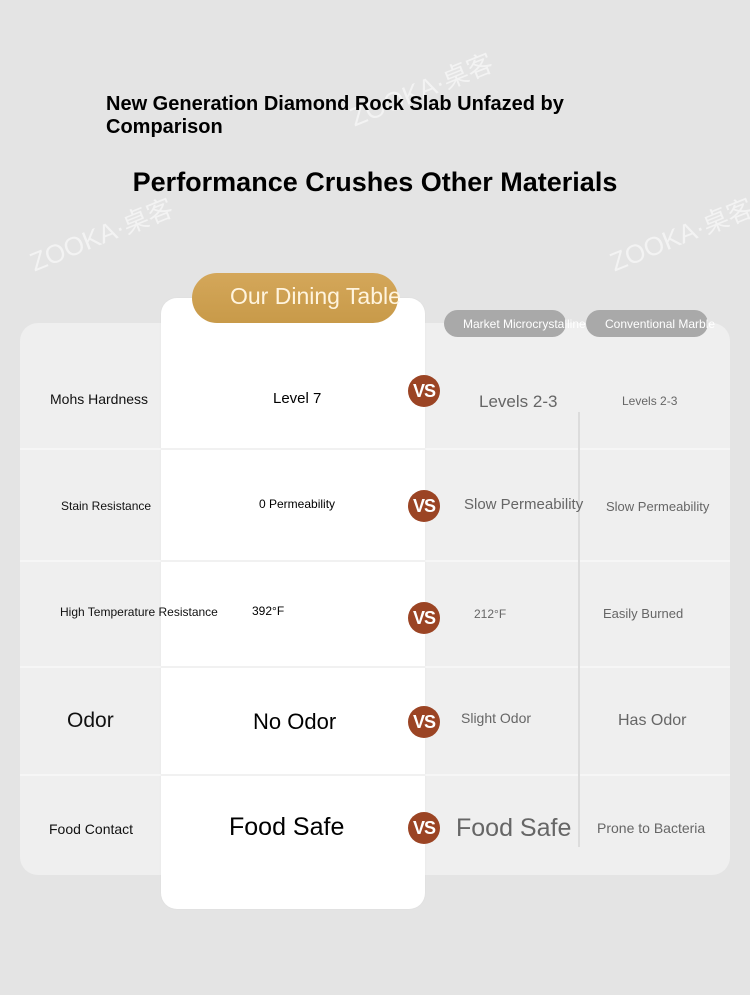  Describe the element at coordinates (139, 612) in the screenshot. I see `feature-label: High Temperature Resistance` at that location.